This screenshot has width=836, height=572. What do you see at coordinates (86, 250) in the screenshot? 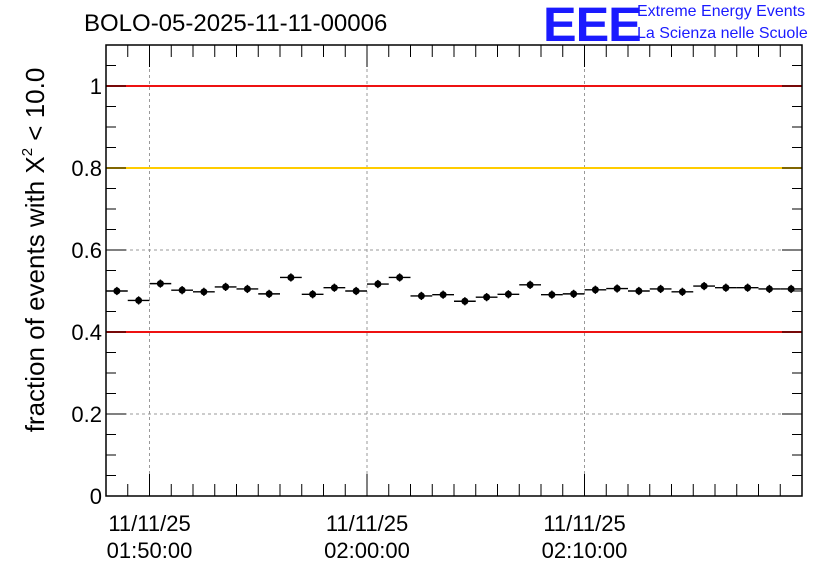
I see `y-tick-label: 0.6` at bounding box center [86, 250].